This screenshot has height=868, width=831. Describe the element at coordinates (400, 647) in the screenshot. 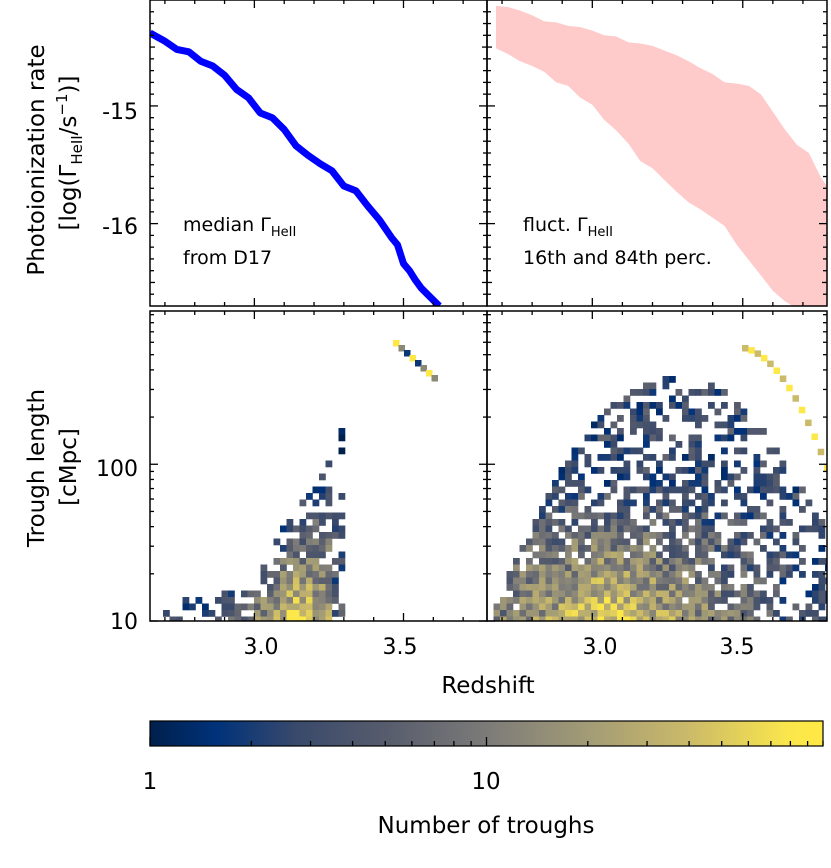

I see `xtick-label-left-3.5: 3.5` at that location.